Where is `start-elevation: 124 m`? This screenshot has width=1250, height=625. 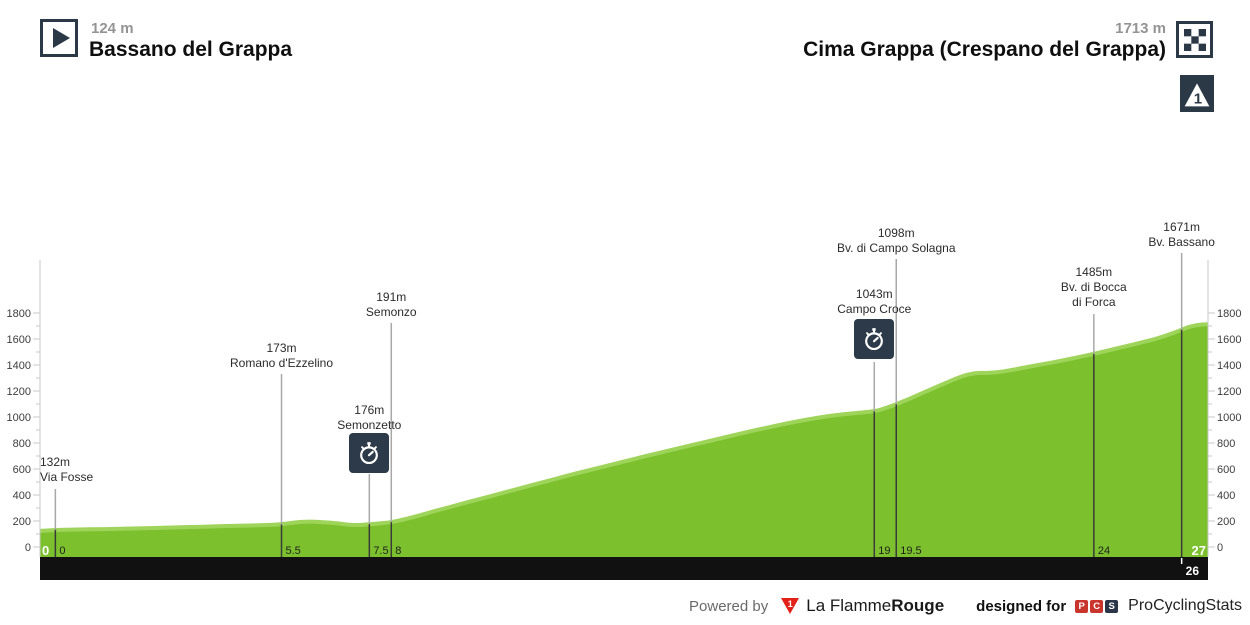
start-elevation: 124 m is located at coordinates (112, 28).